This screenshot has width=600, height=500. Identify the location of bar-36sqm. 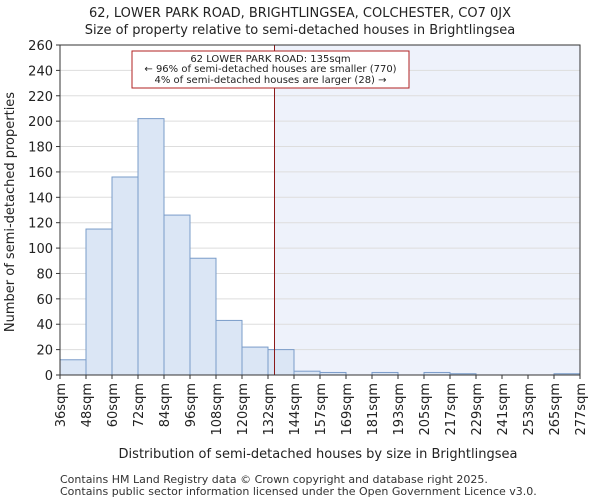
(73, 367).